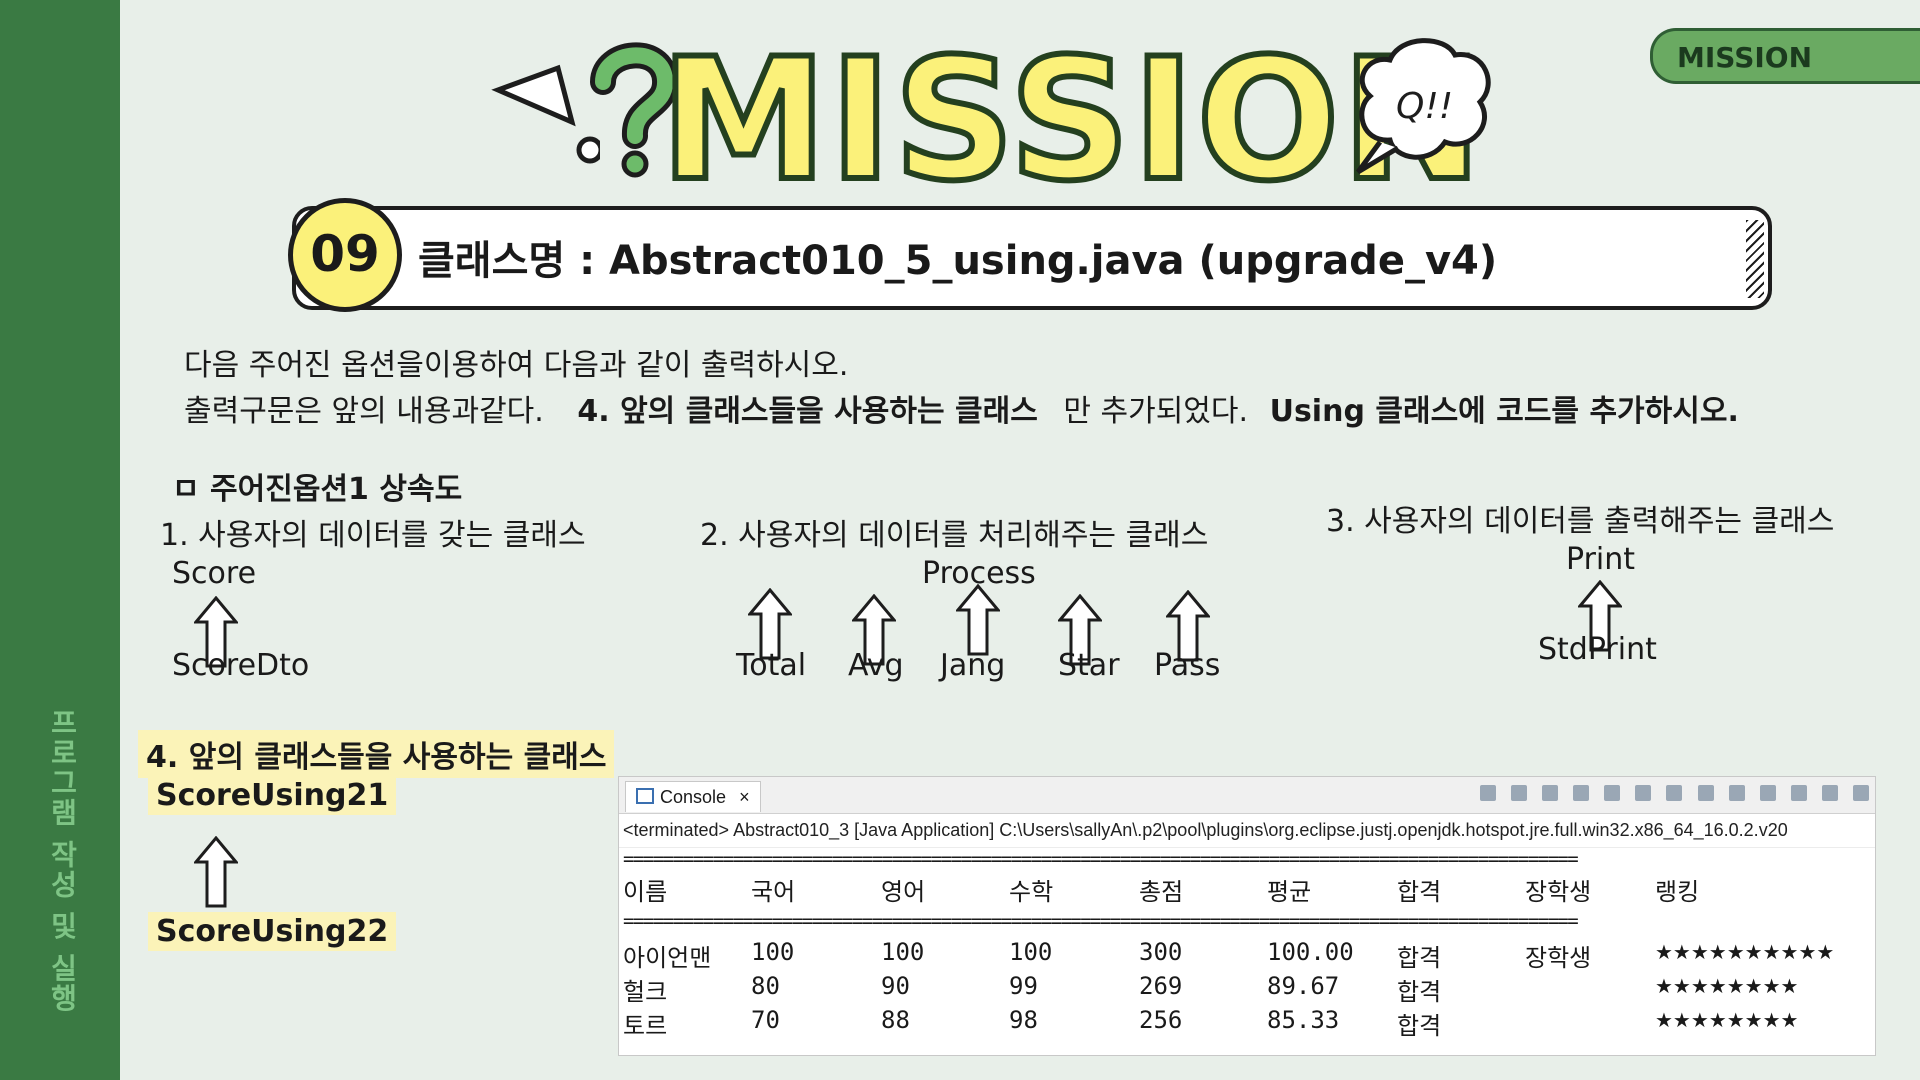  What do you see at coordinates (345, 255) in the screenshot?
I see `mission-number-badge: 09` at bounding box center [345, 255].